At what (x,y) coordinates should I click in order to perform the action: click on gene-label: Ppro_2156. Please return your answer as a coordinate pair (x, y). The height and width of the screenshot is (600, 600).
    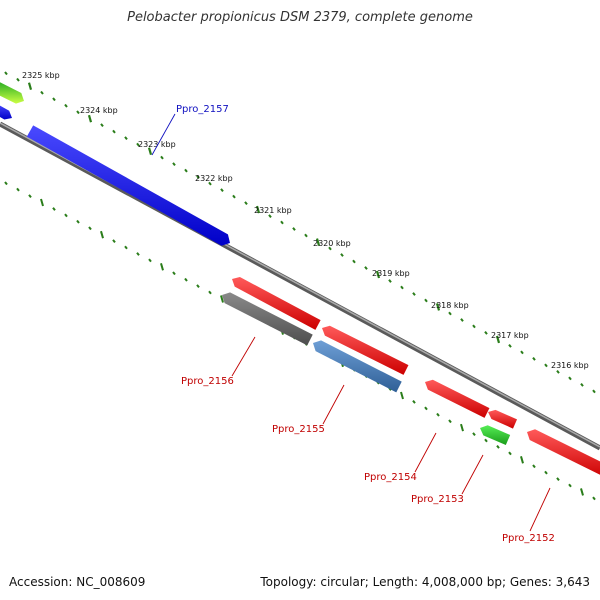
    Looking at the image, I should click on (207, 381).